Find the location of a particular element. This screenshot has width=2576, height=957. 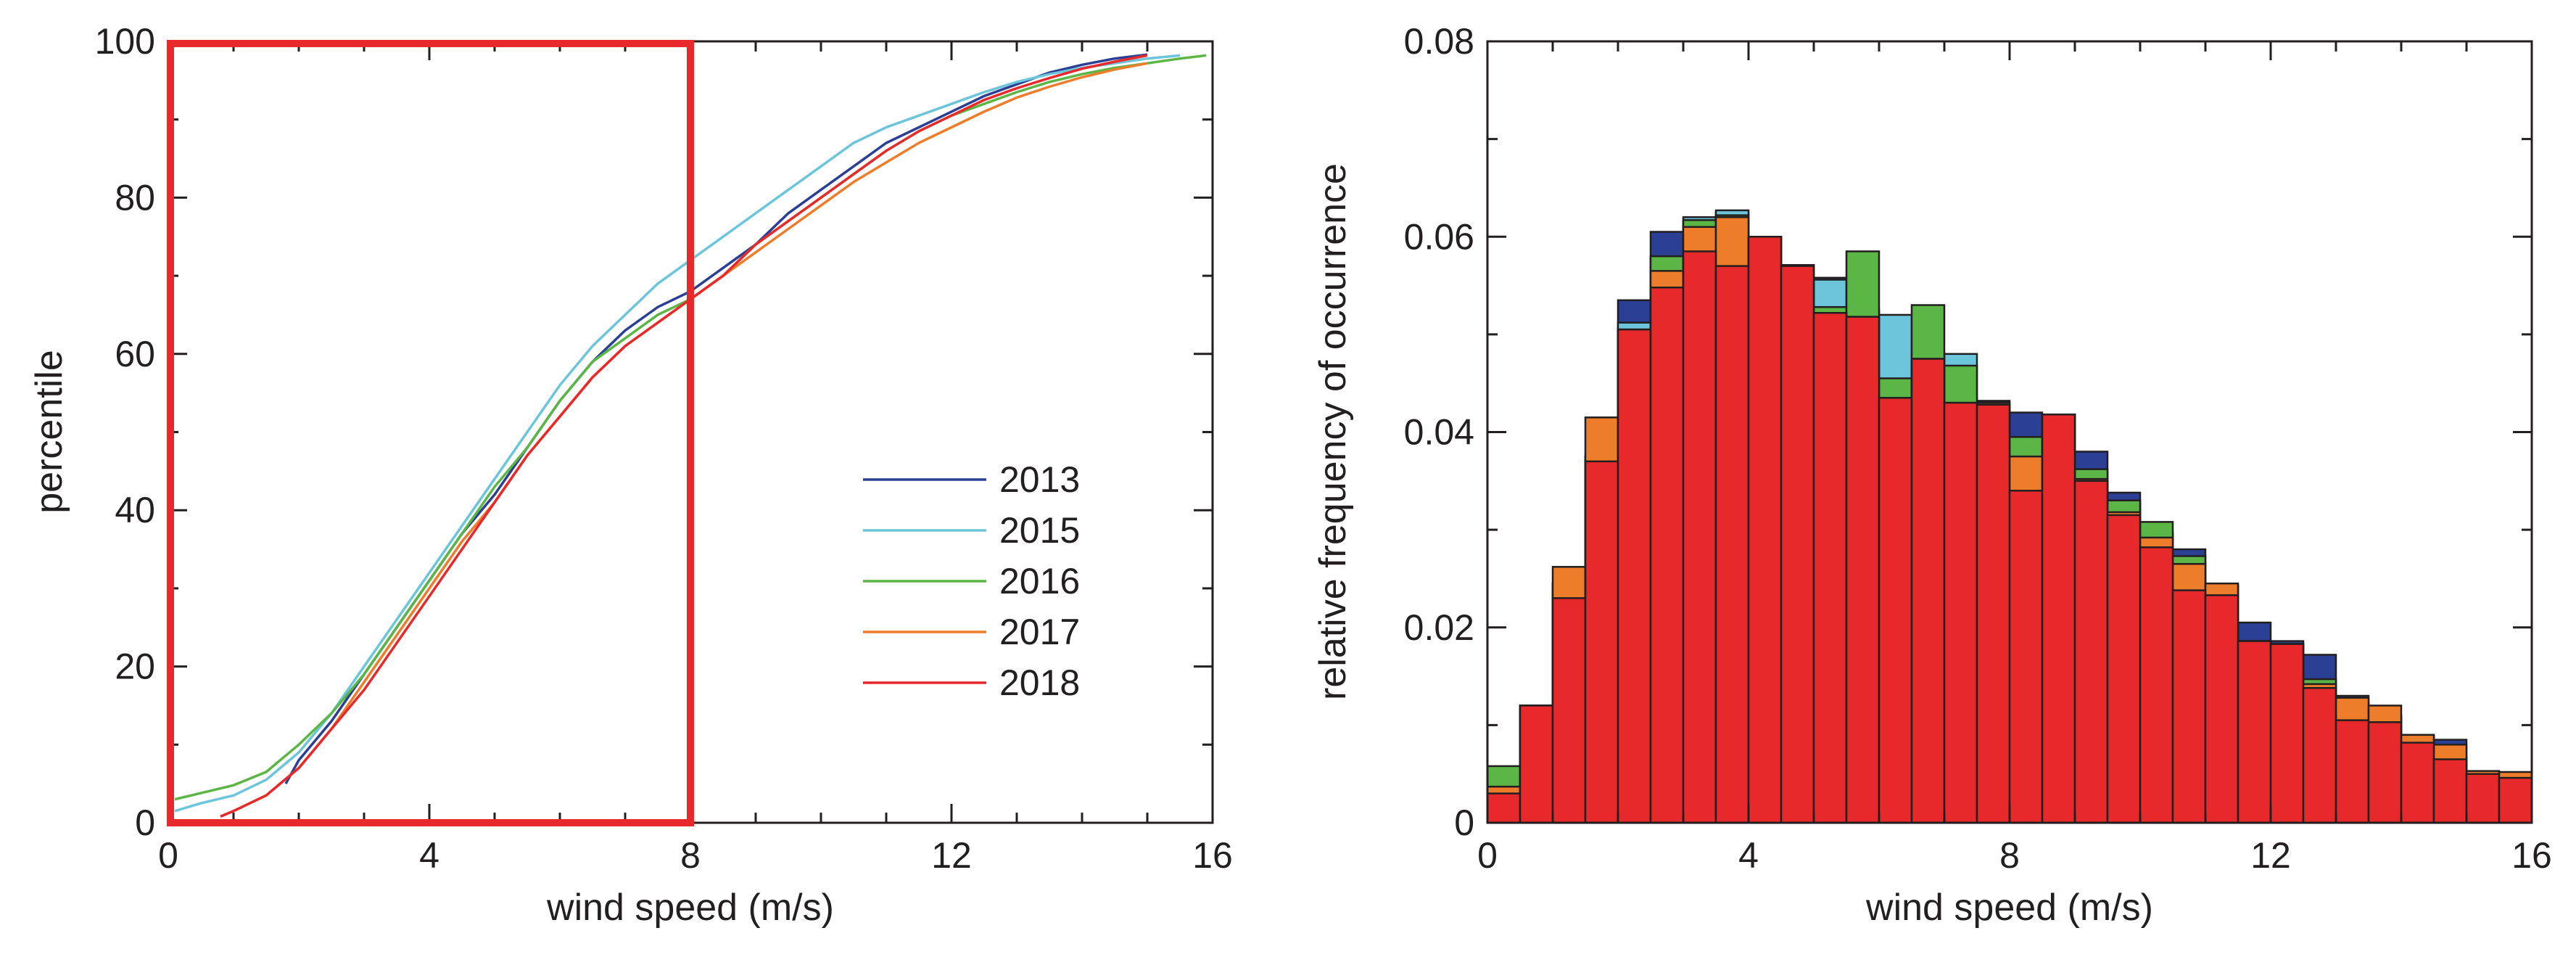

left-y-tick-label: 20 is located at coordinates (135, 666).